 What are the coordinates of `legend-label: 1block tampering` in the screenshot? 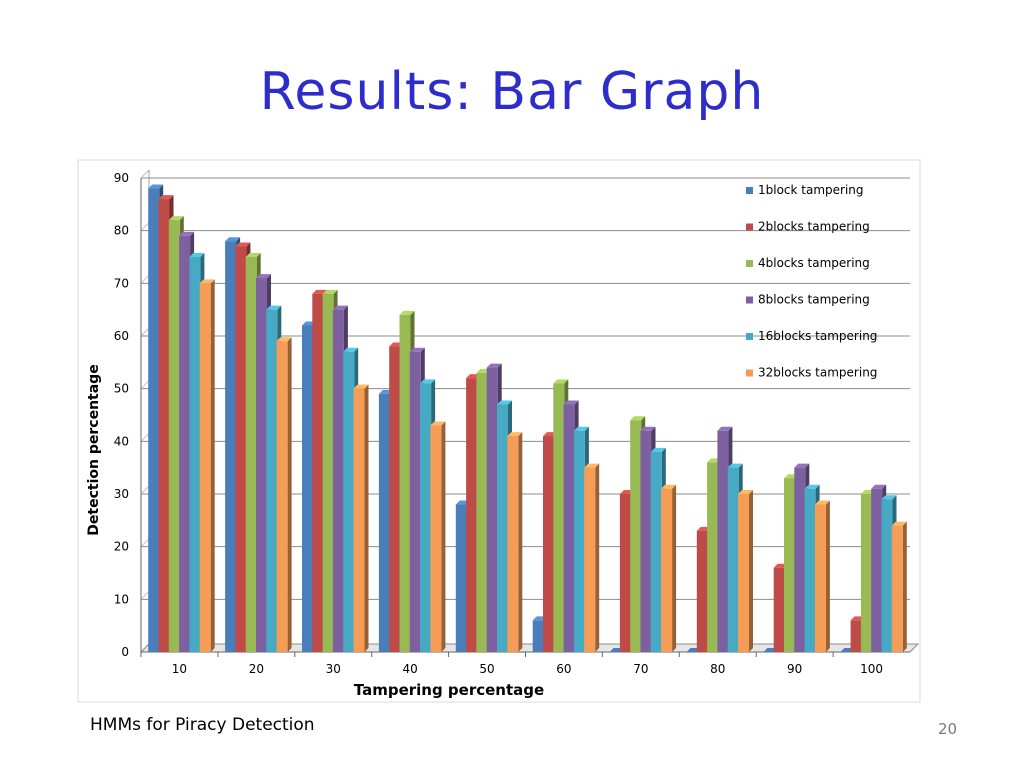 It's located at (811, 190).